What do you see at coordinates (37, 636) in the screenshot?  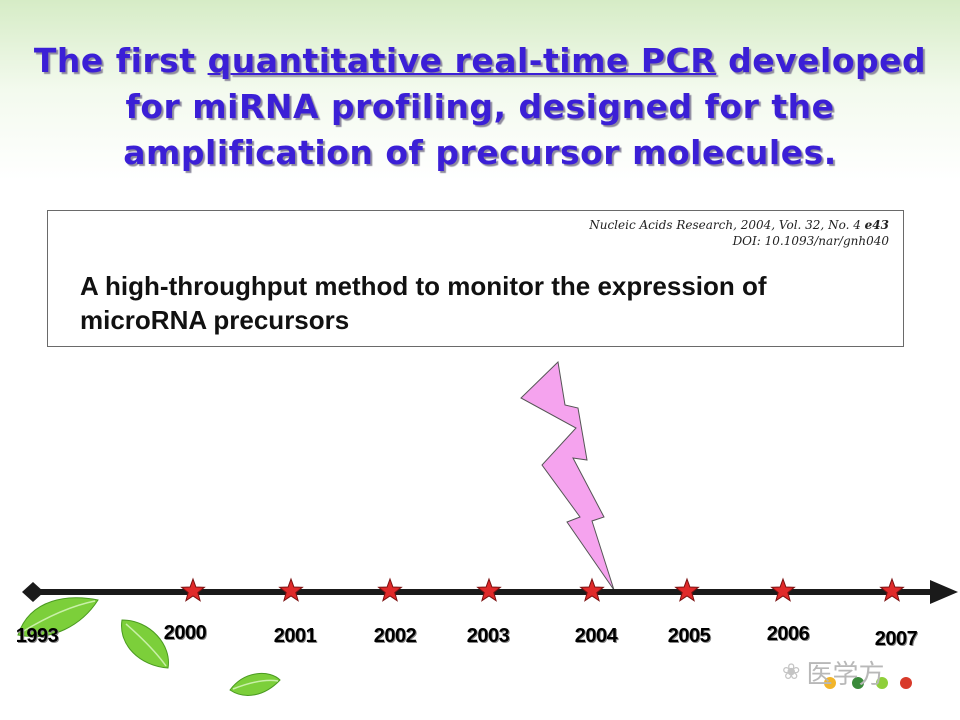 I see `year-label-1993: 1993` at bounding box center [37, 636].